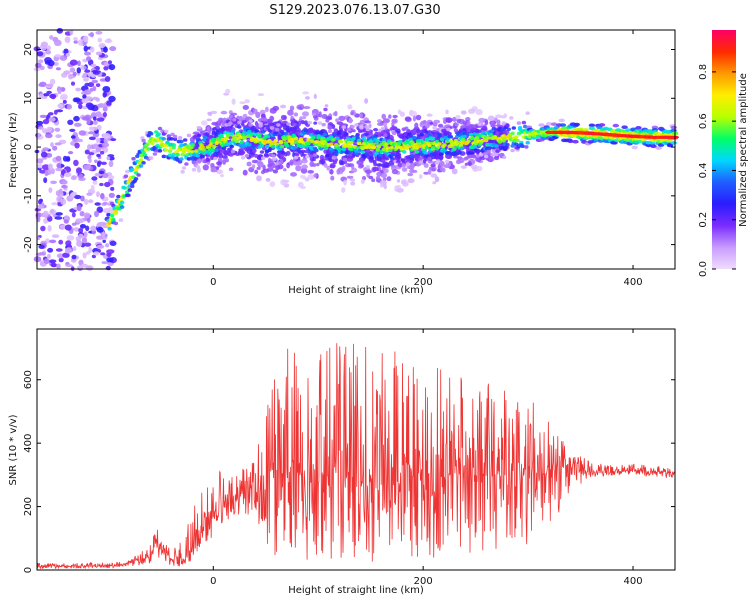 This screenshot has width=750, height=604. What do you see at coordinates (28, 570) in the screenshot?
I see `y-tick-label: 0` at bounding box center [28, 570].